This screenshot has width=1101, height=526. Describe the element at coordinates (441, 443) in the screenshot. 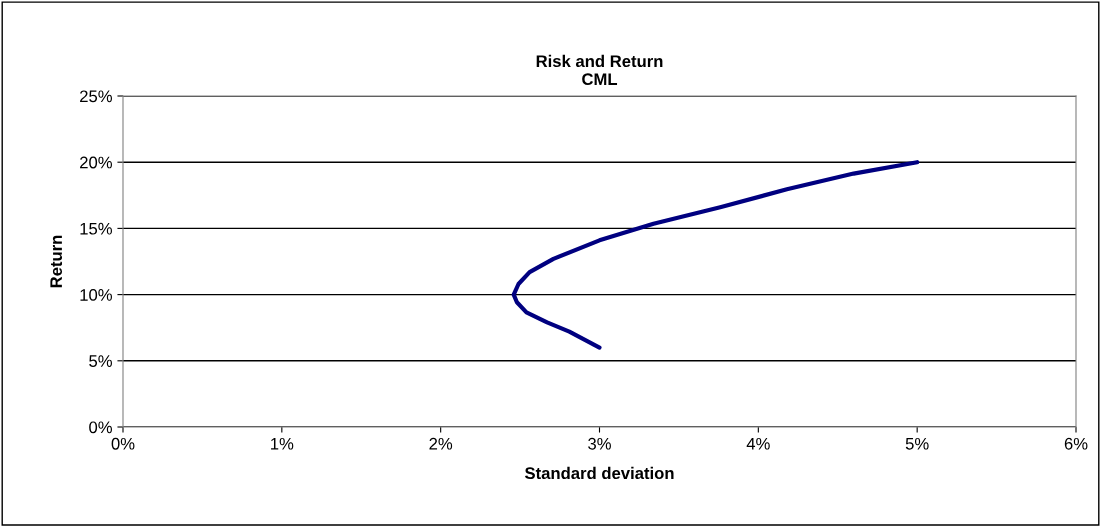

I see `x-tick-label: 2%` at that location.